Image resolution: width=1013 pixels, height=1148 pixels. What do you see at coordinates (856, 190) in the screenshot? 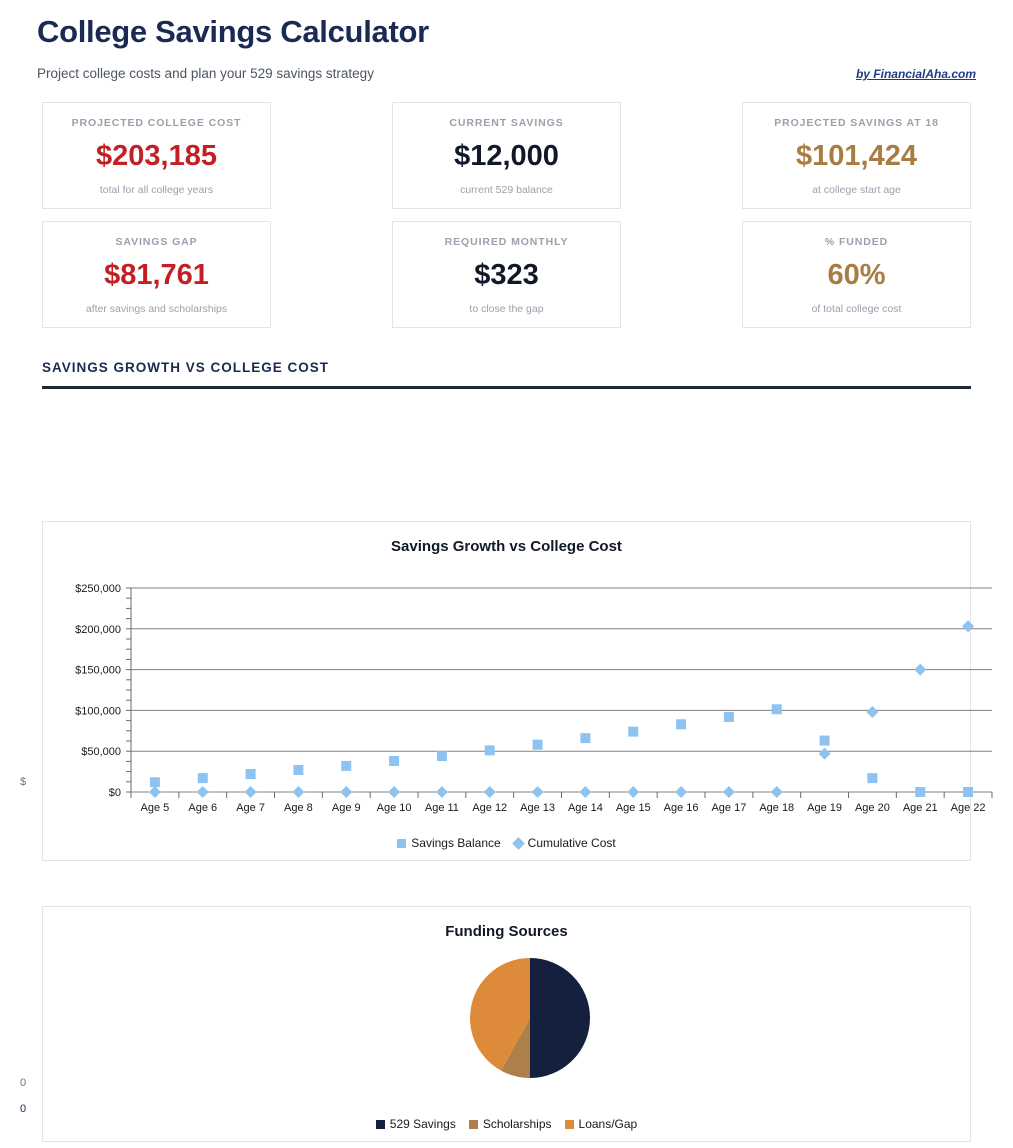
I see `kpi-sublabel: at college start age` at bounding box center [856, 190].